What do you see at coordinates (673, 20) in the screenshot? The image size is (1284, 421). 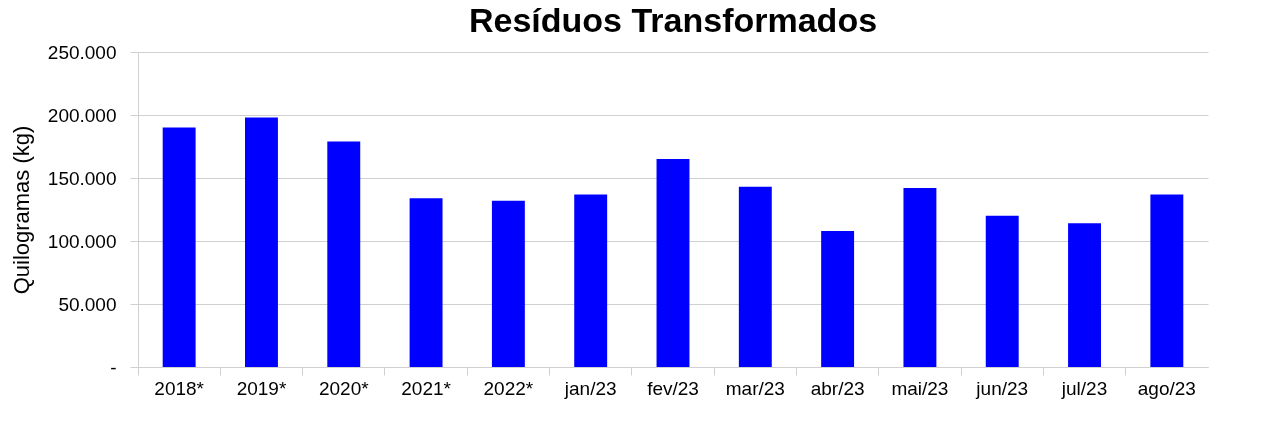 I see `chart-title: Resíduos Transformados` at bounding box center [673, 20].